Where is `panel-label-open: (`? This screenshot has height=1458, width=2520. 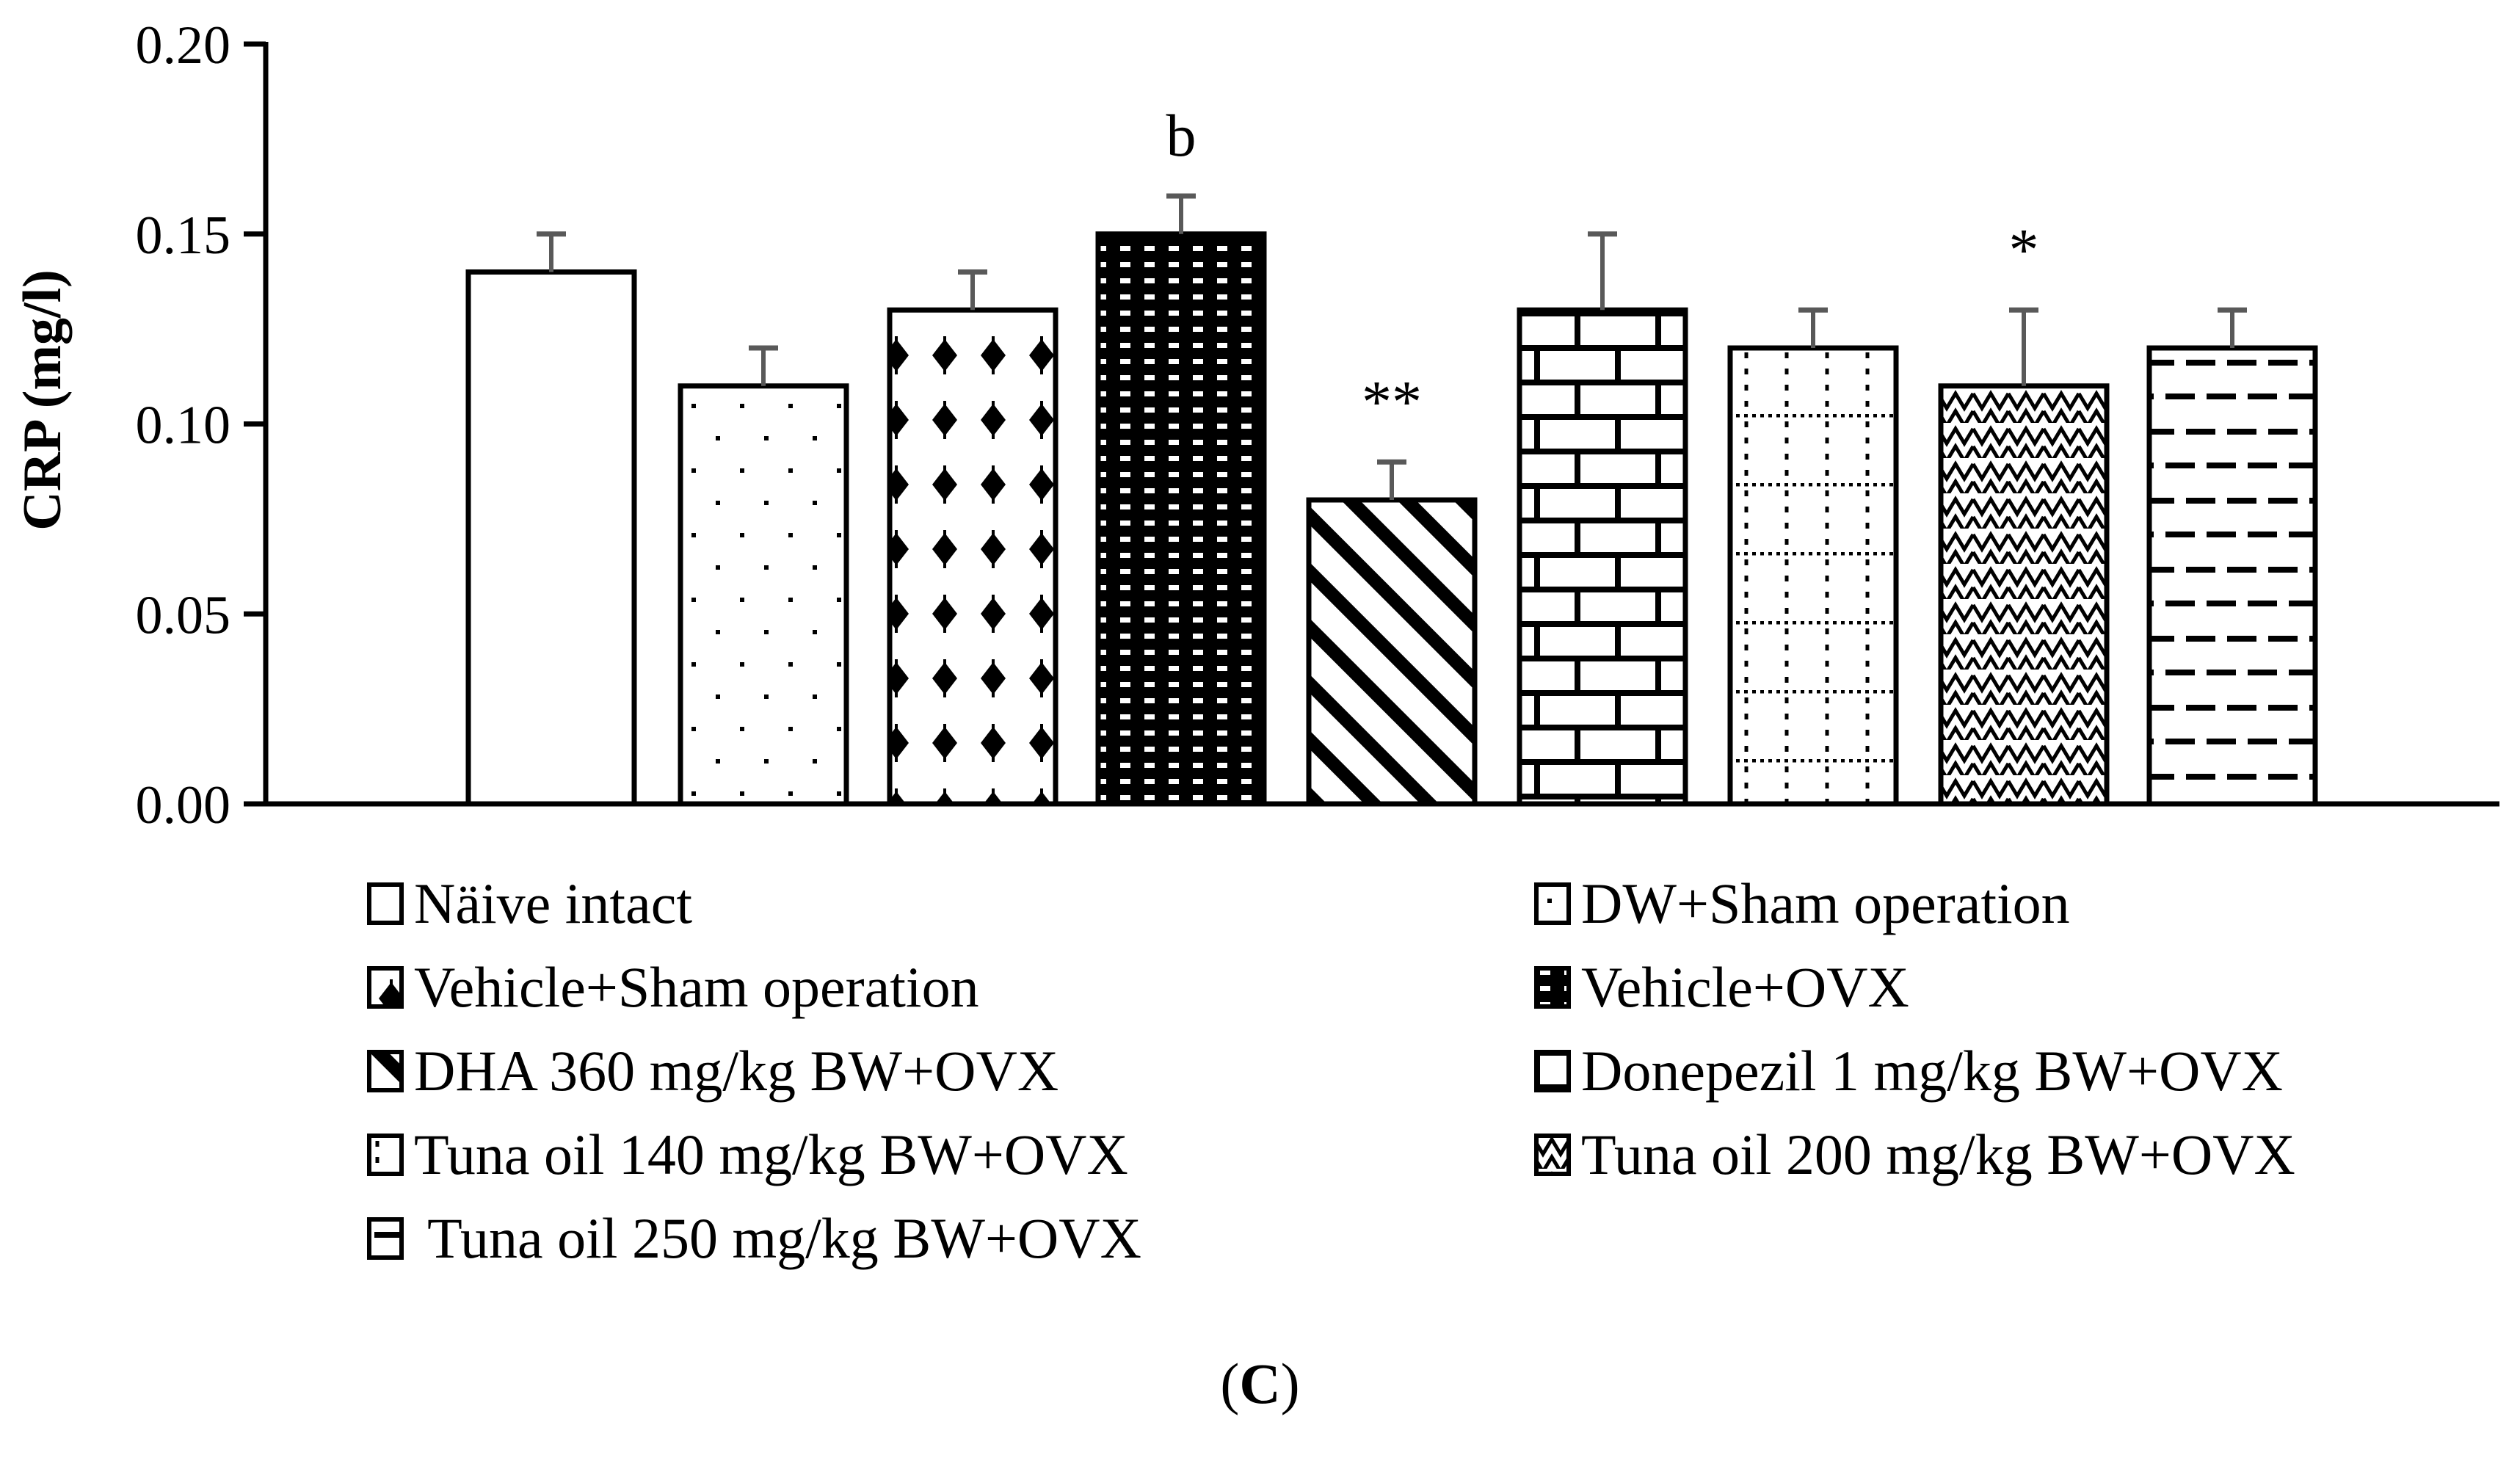
panel-label-open: ( is located at coordinates (1230, 1383).